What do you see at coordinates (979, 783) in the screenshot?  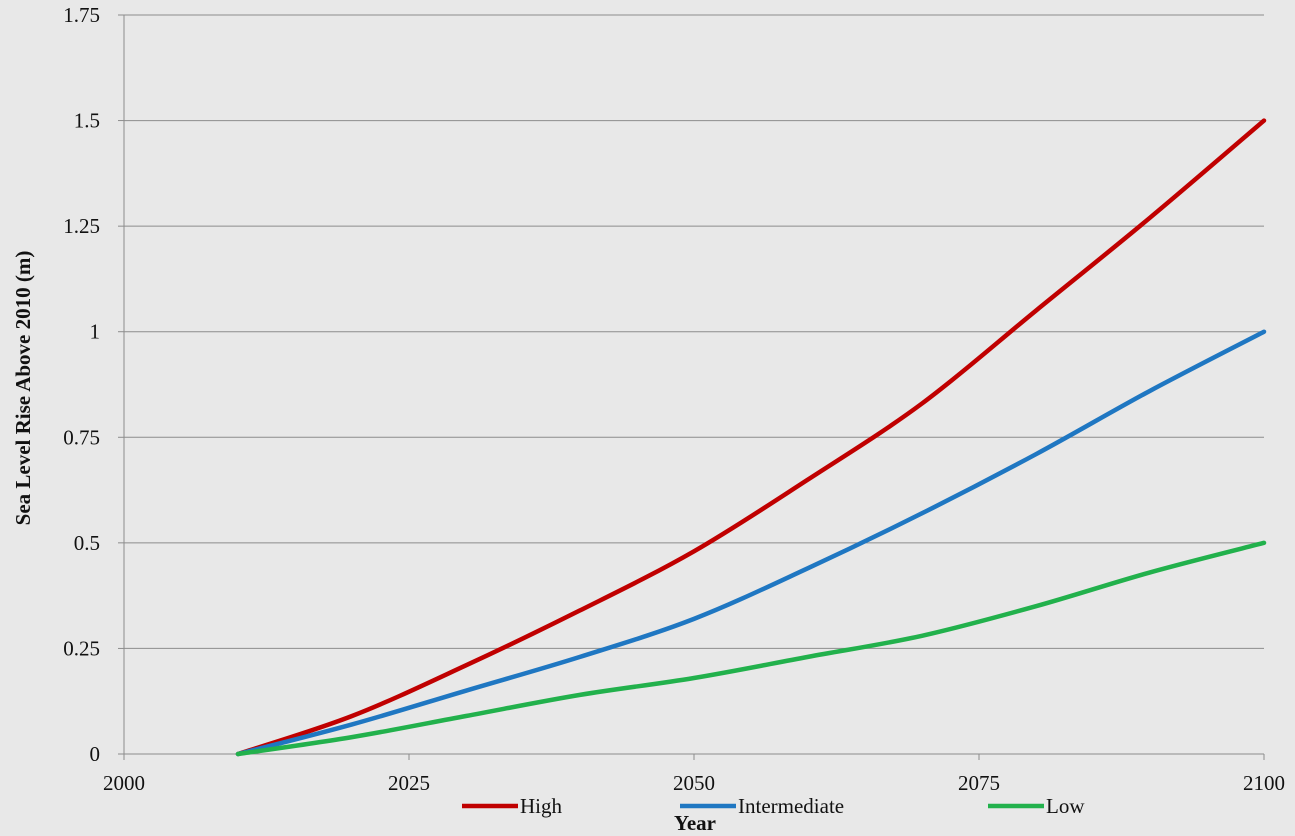 I see `x-tick-label: 2075` at bounding box center [979, 783].